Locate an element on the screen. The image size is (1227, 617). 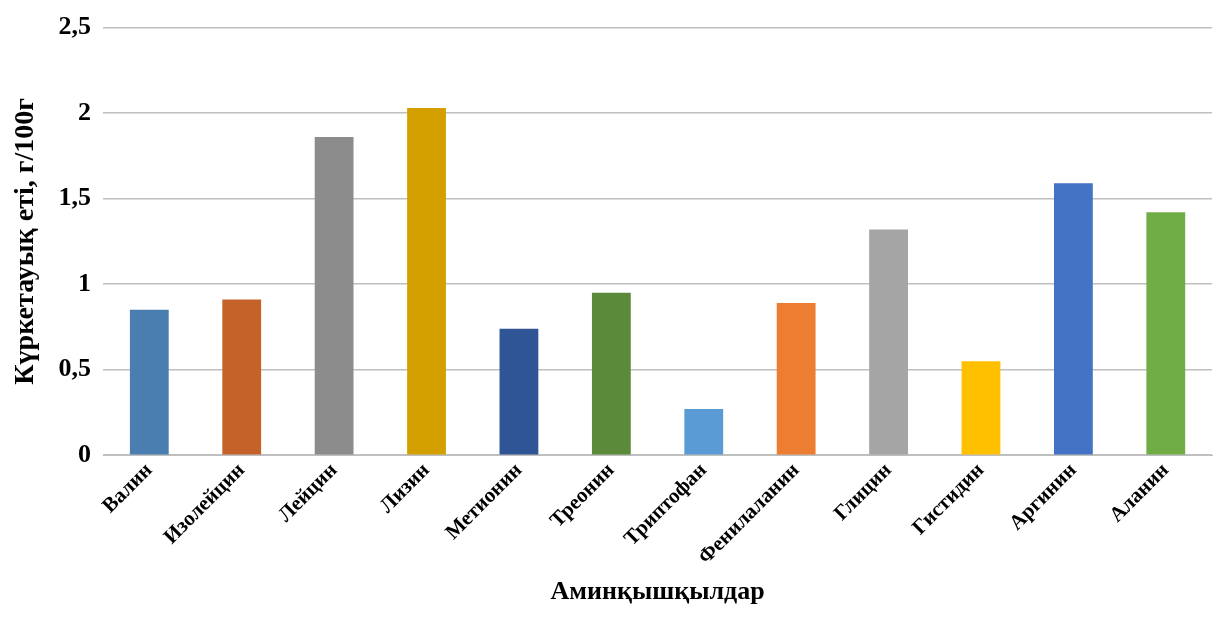
y-tick-label: 0,5 is located at coordinates (75, 368).